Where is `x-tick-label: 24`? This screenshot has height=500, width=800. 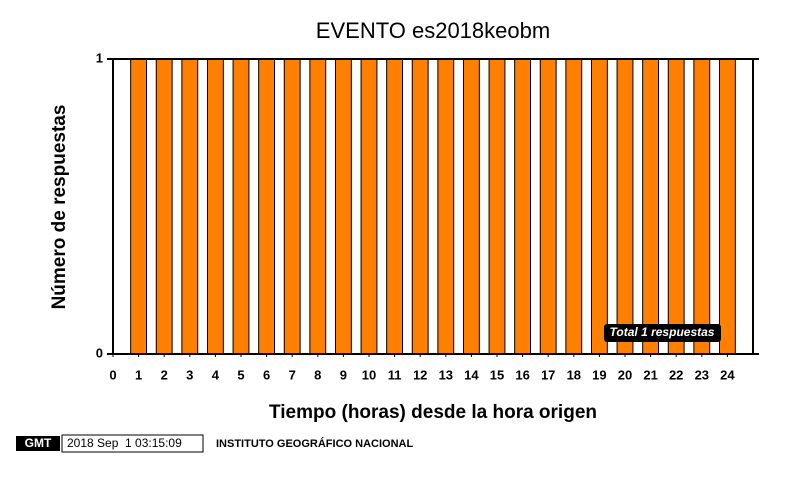 x-tick-label: 24 is located at coordinates (727, 374).